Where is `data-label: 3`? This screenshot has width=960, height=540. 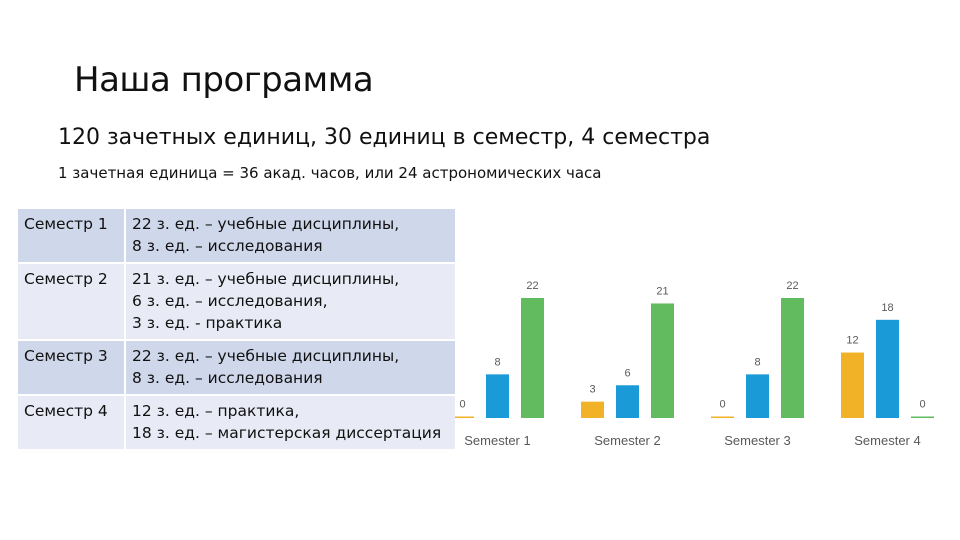 data-label: 3 is located at coordinates (592, 390).